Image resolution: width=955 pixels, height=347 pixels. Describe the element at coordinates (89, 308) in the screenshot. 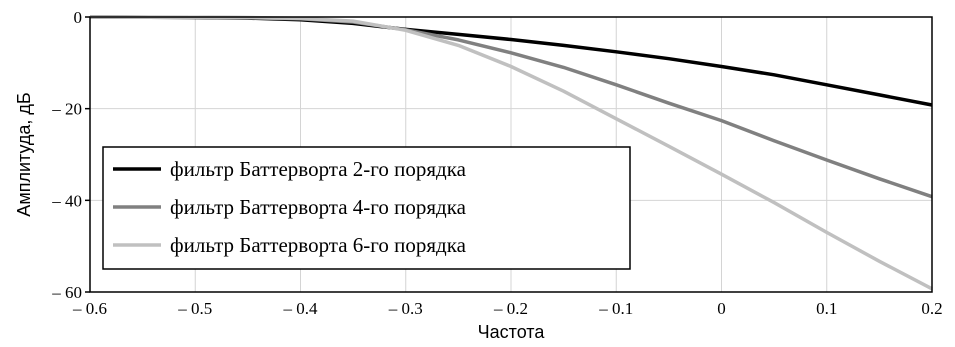

I see `x-tick-label: – 0.6` at that location.